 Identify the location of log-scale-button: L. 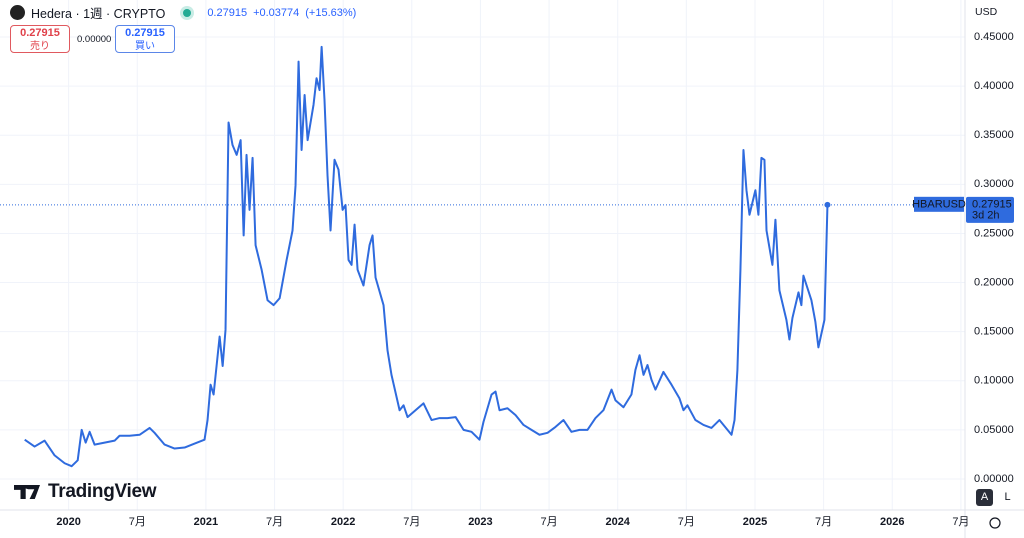
(1007, 497).